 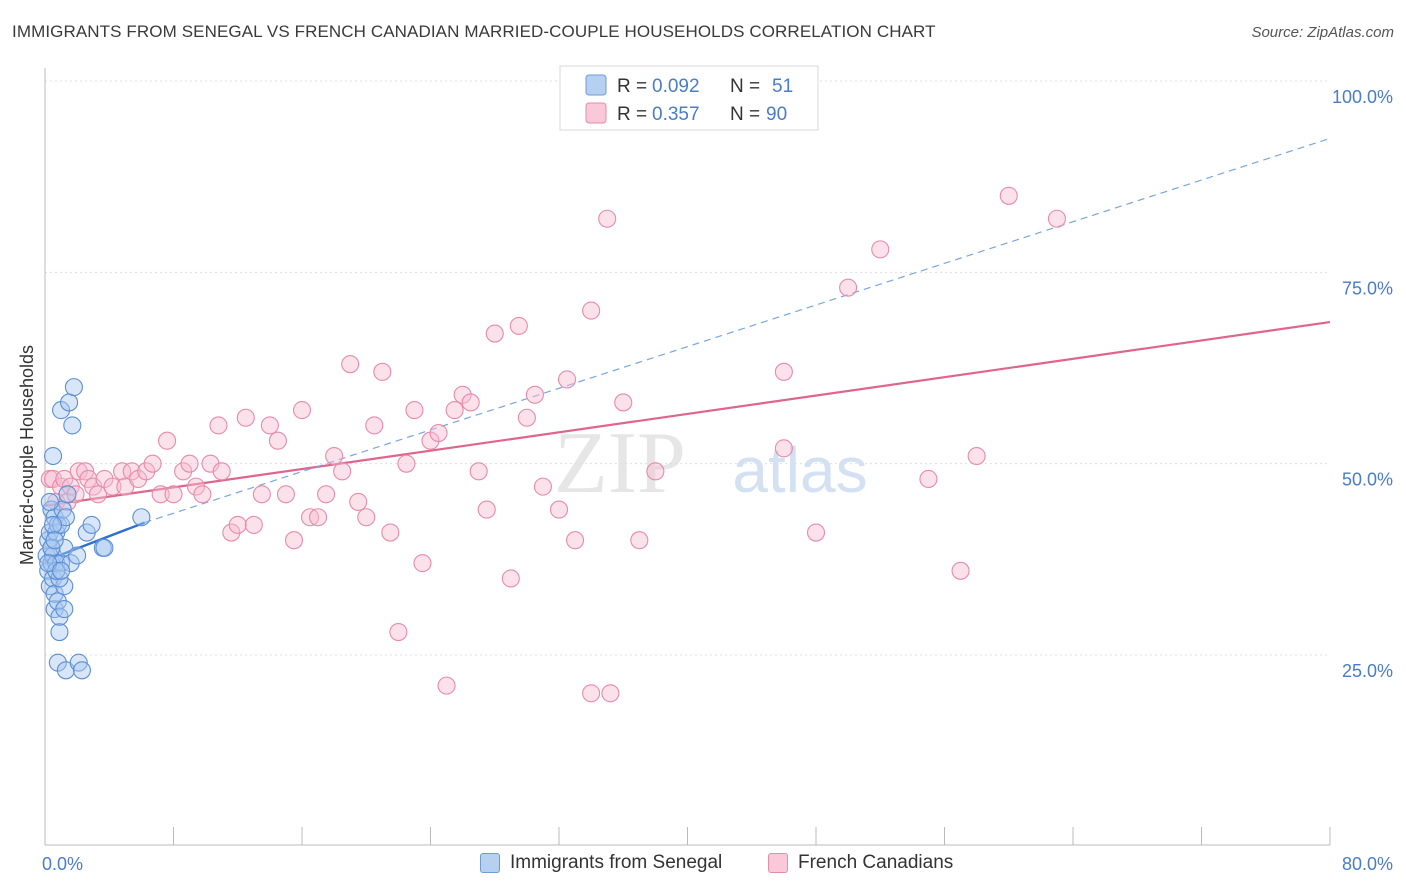 I want to click on legend-n-label-1: N =, so click(x=745, y=86).